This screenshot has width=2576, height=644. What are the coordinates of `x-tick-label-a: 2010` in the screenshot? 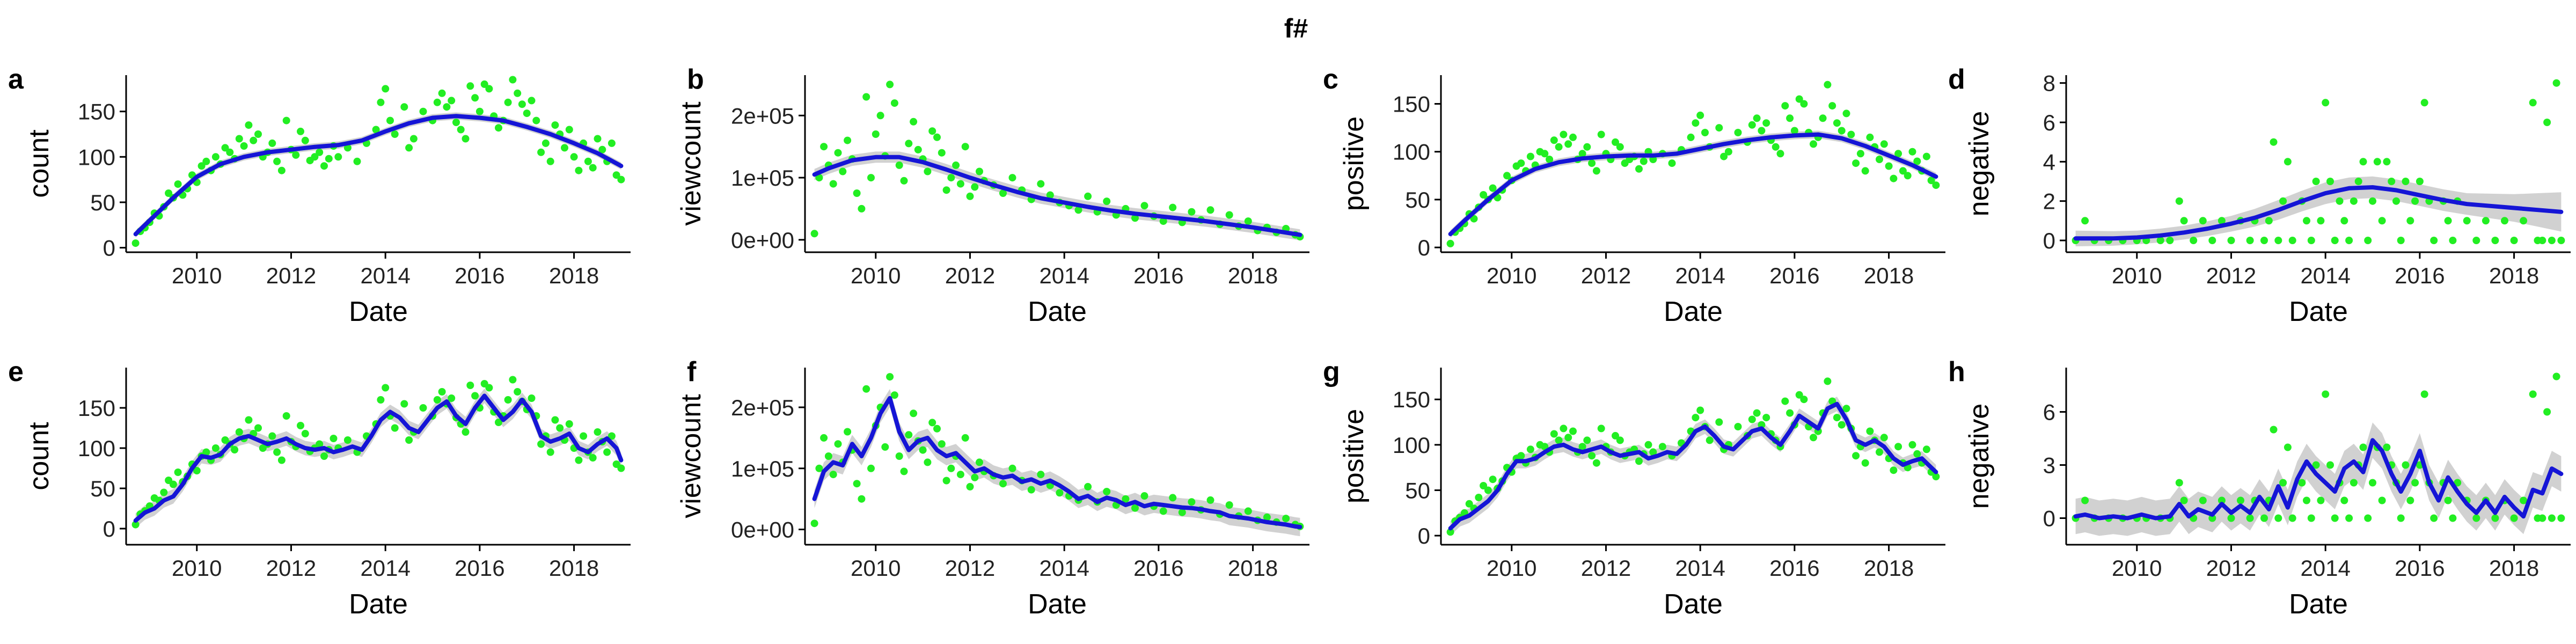 It's located at (197, 275).